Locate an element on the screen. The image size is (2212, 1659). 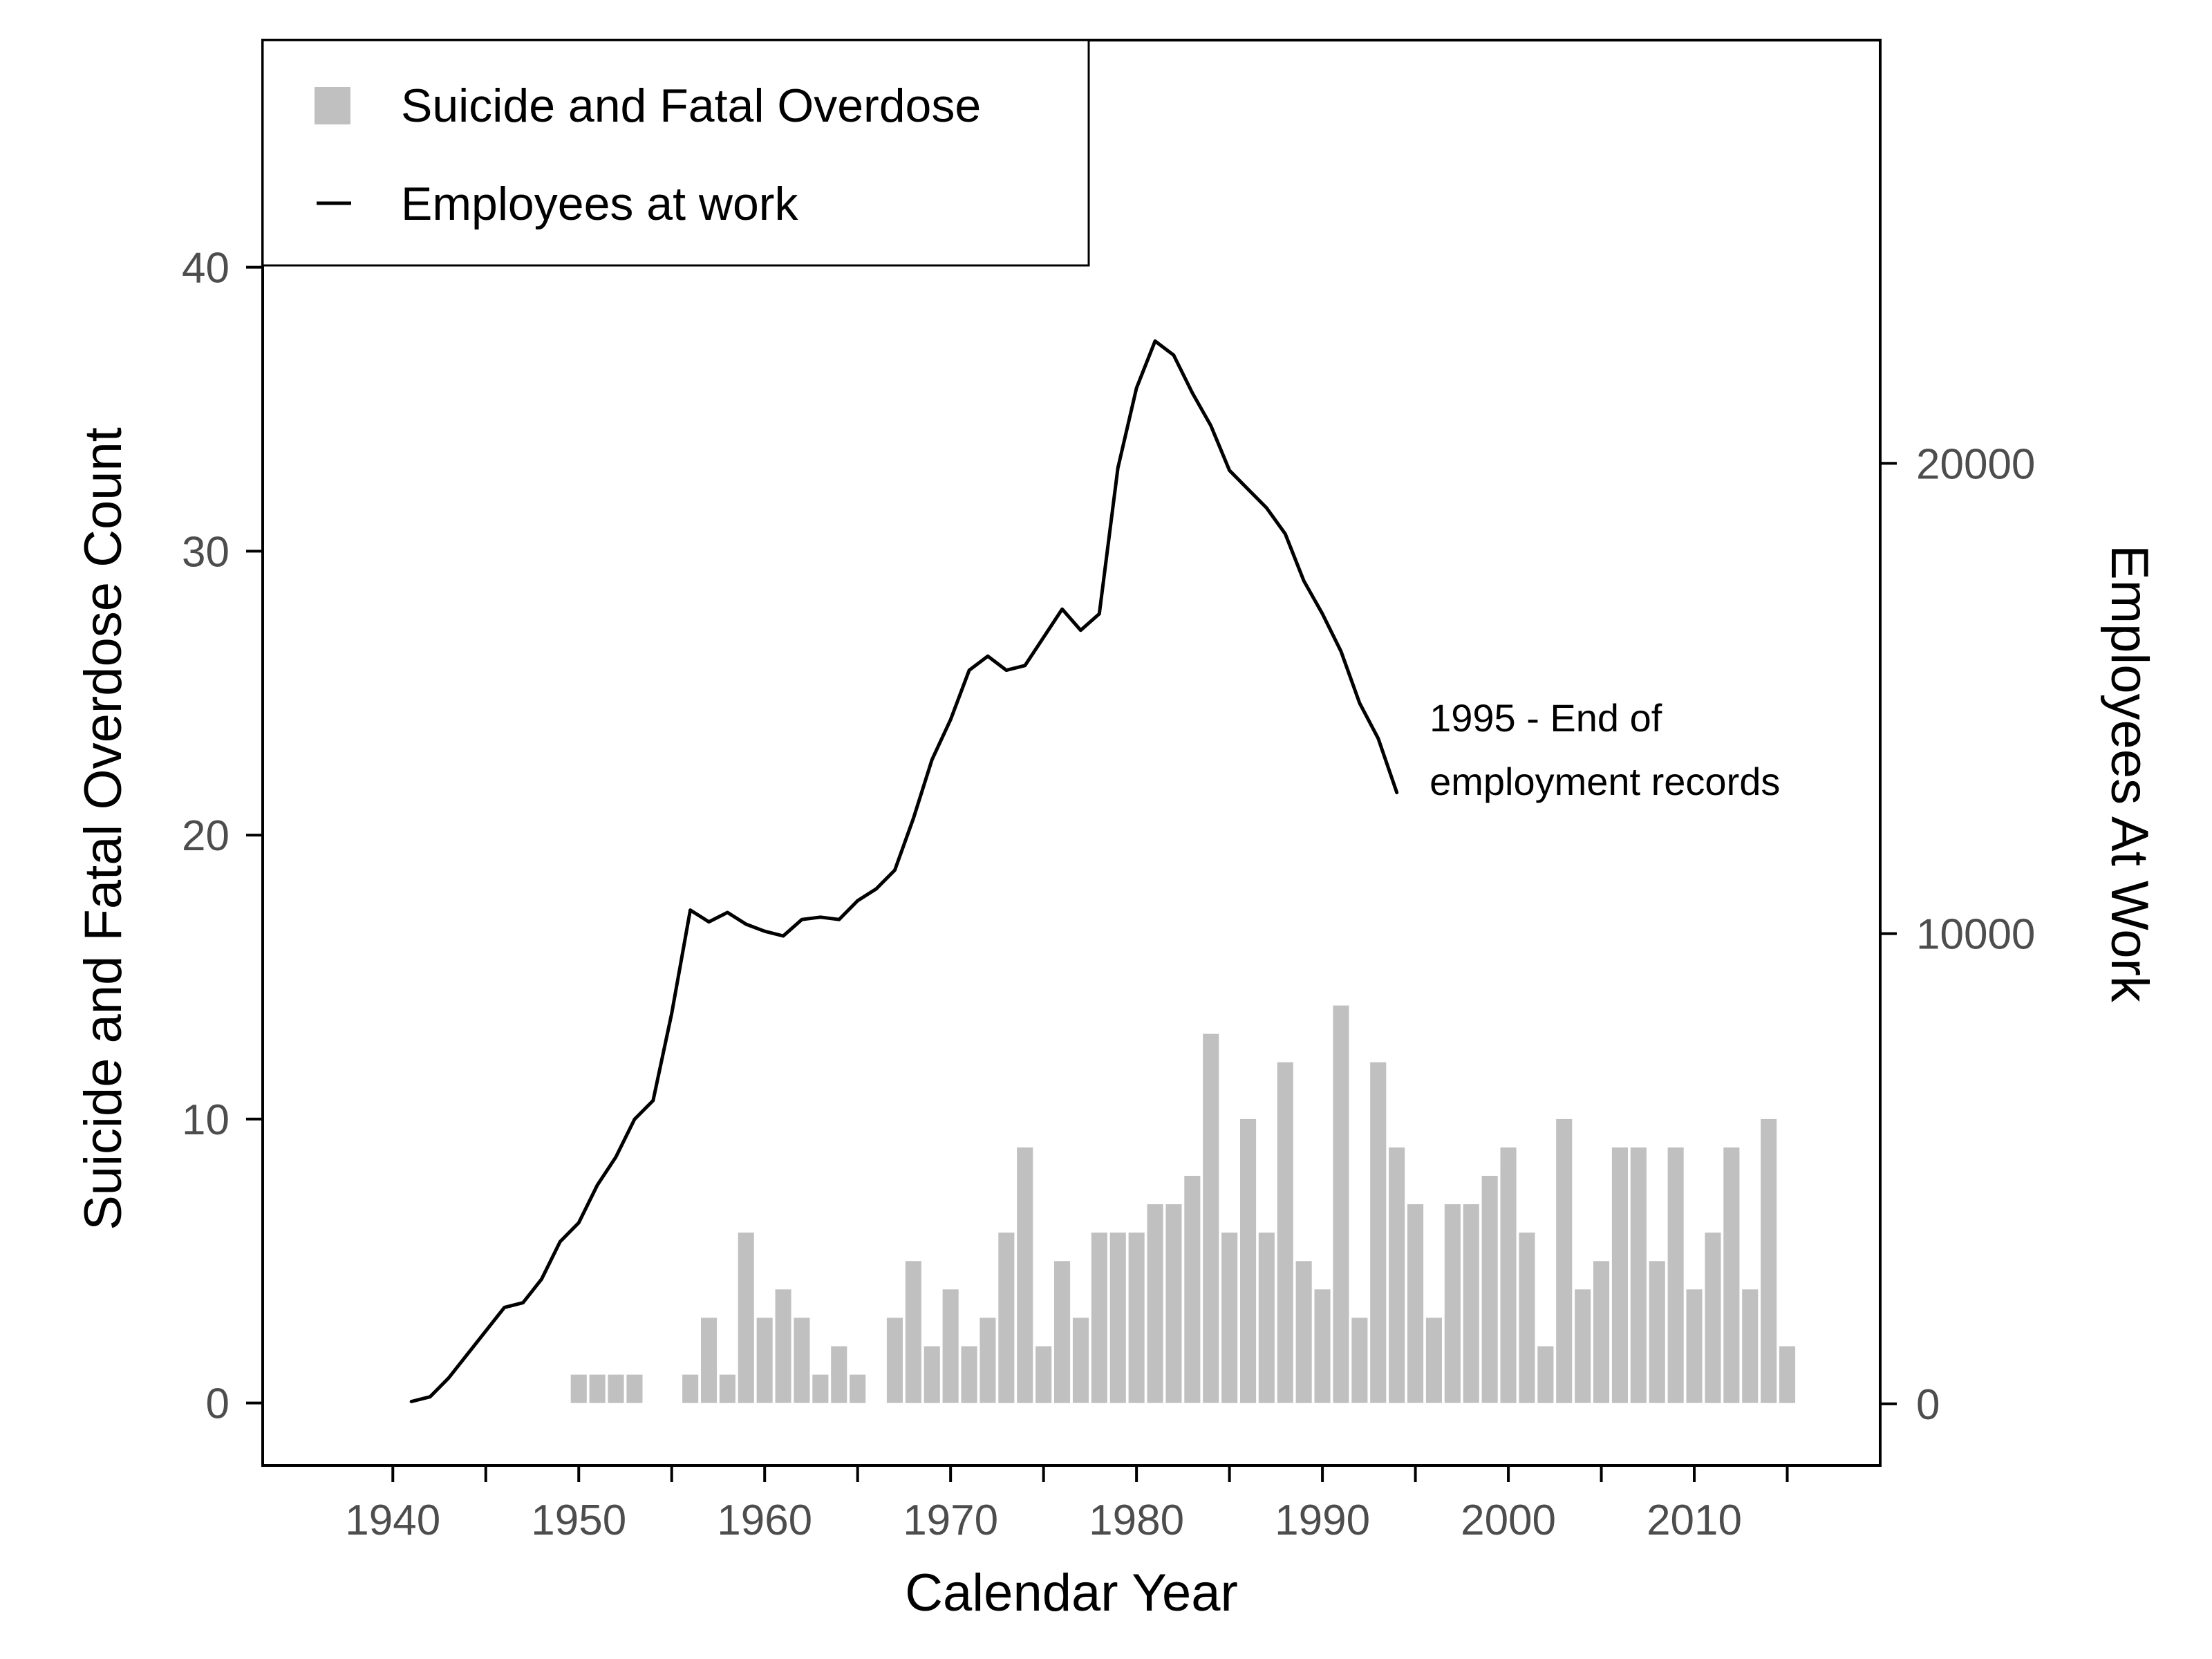
bar-1995 is located at coordinates (1415, 1303).